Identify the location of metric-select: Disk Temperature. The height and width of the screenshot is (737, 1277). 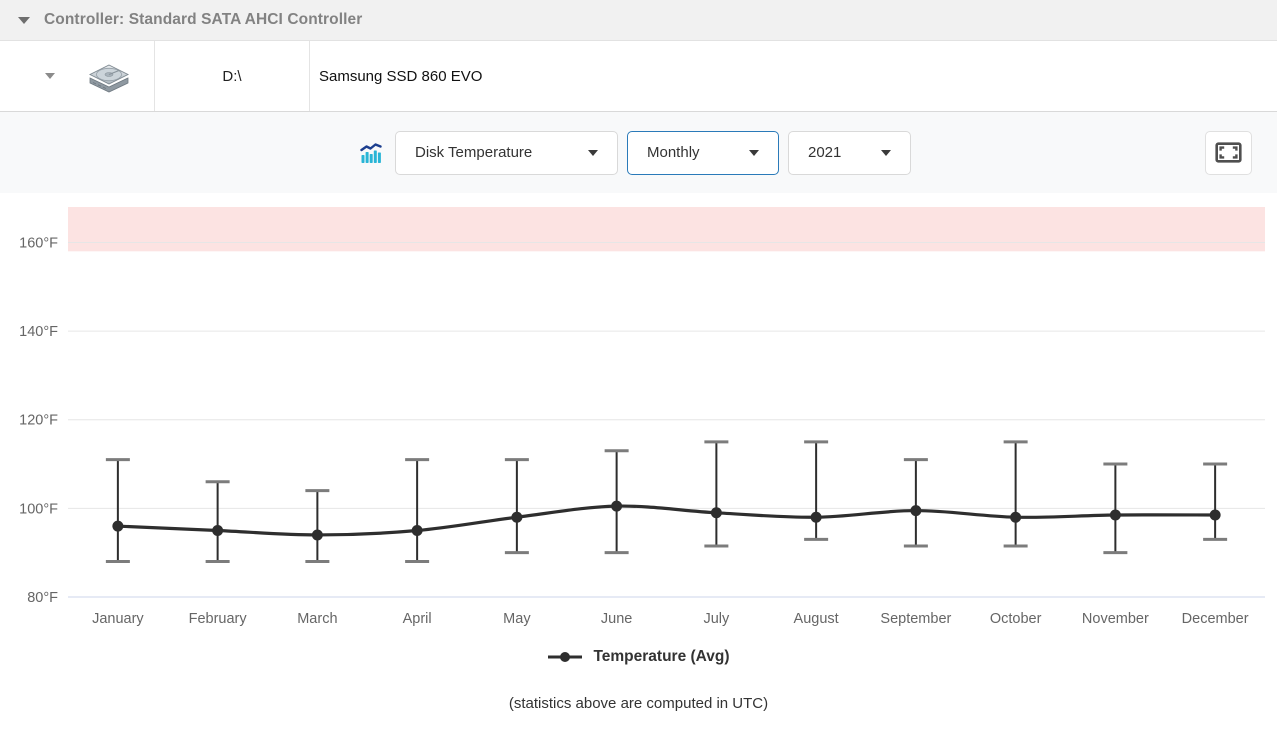
(506, 152).